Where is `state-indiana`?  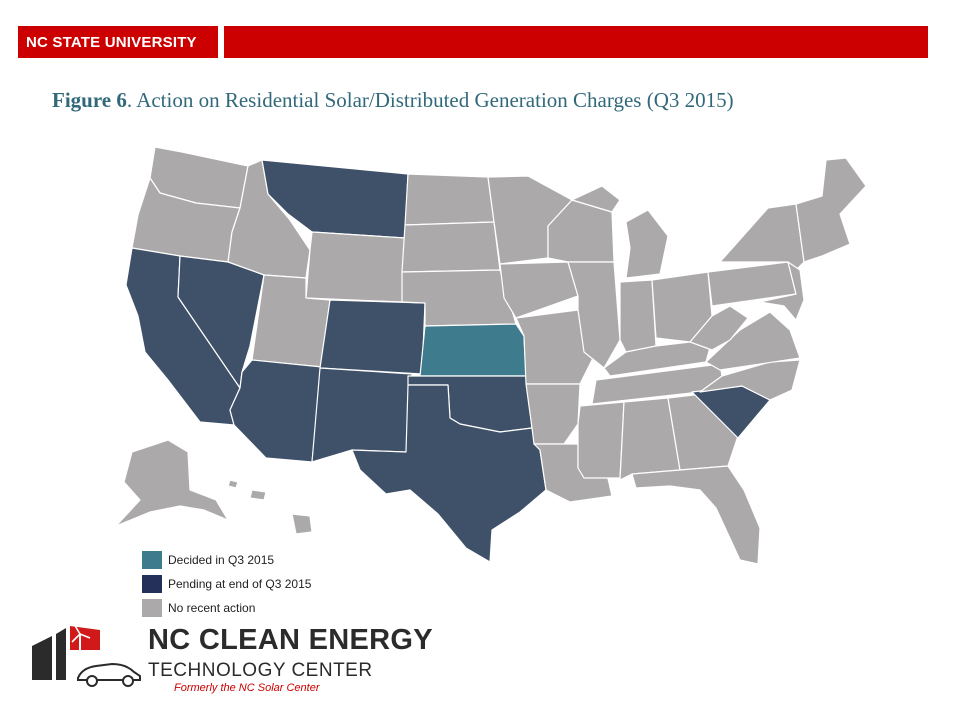
state-indiana is located at coordinates (638, 316).